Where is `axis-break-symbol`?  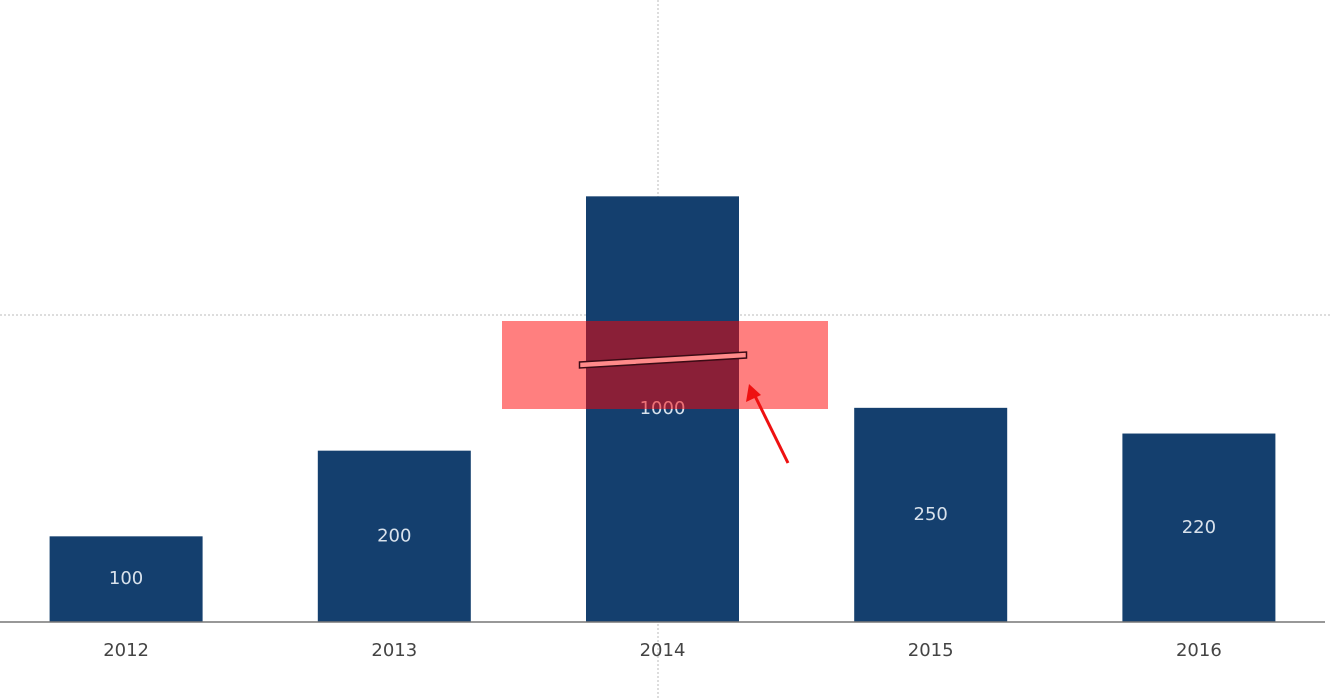 axis-break-symbol is located at coordinates (663, 360).